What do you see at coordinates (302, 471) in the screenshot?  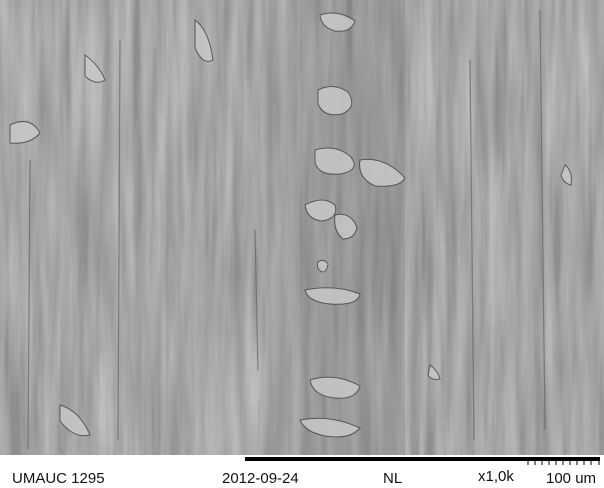 I see `info-bar: UMAUC 1295 2012-09-24 NL x1,0k 100 um` at bounding box center [302, 471].